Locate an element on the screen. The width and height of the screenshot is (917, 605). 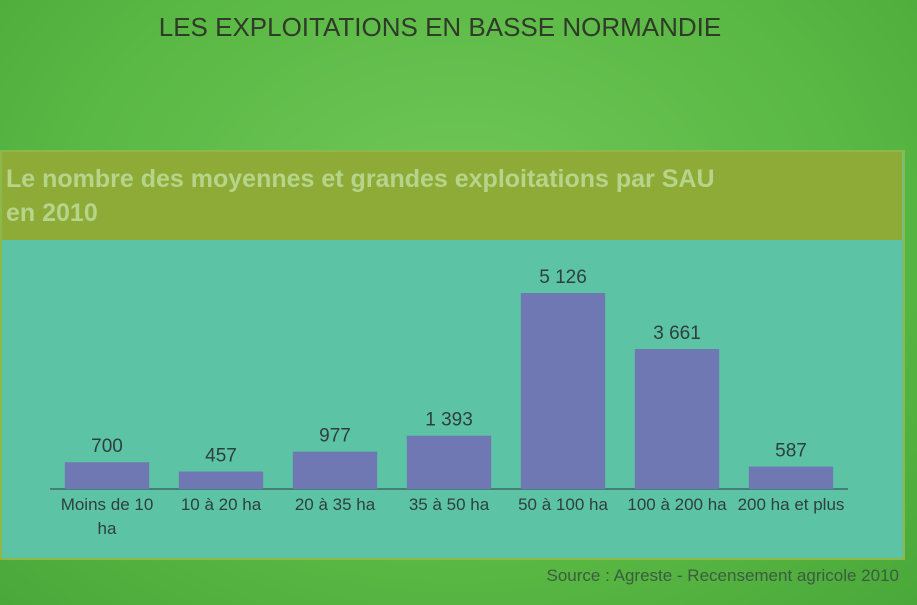
value-label: 977 is located at coordinates (335, 436).